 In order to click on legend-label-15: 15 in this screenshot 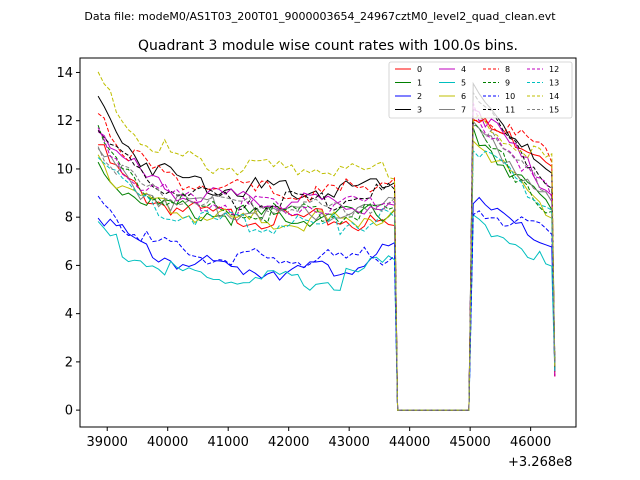, I will do `click(554, 110)`.